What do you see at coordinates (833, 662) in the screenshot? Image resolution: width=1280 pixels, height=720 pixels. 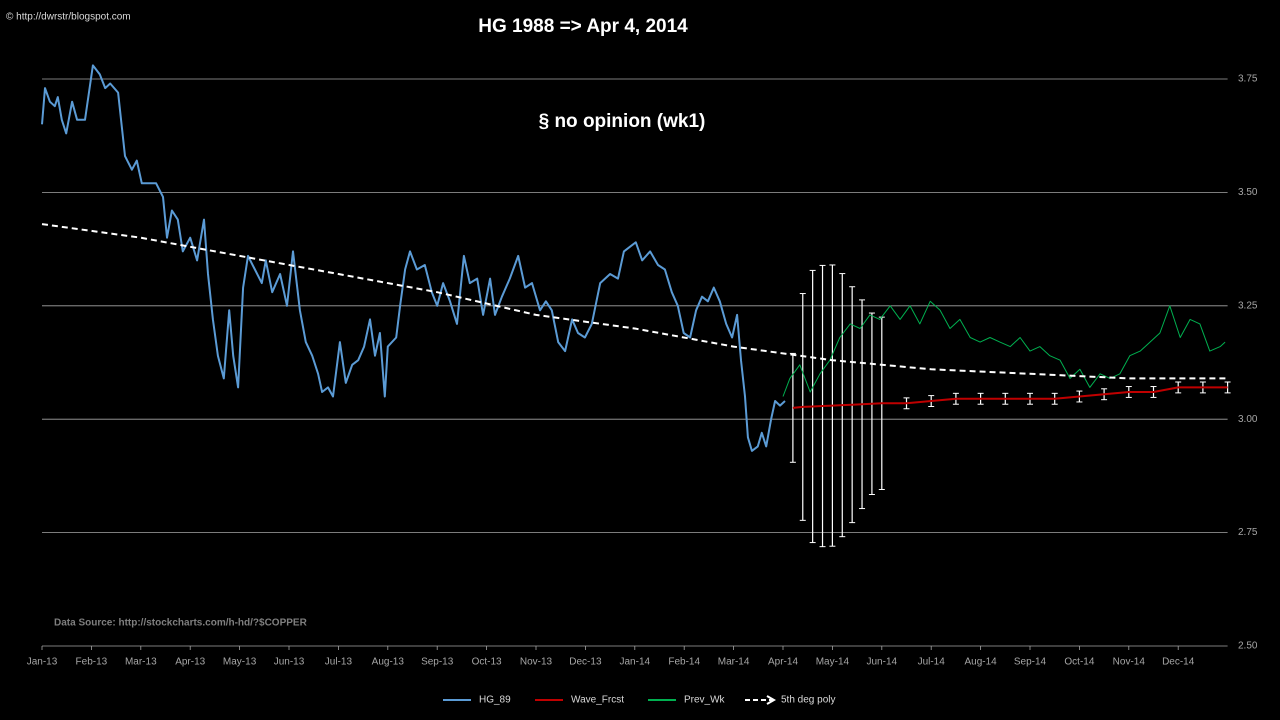 I see `x-tick-label: May-14` at bounding box center [833, 662].